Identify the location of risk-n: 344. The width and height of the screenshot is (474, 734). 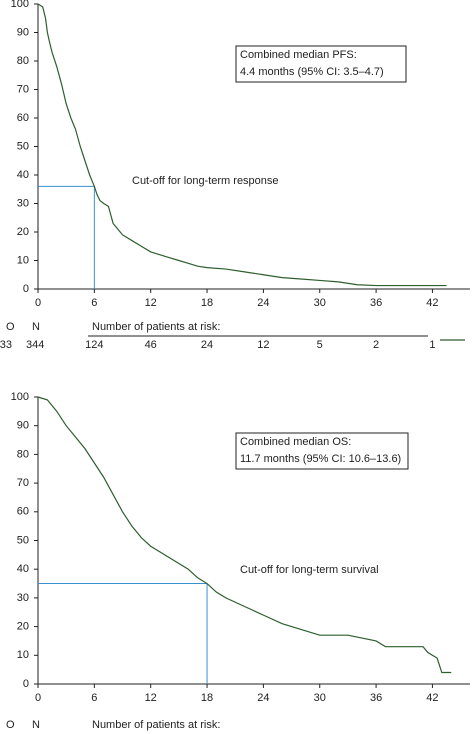
(35, 345).